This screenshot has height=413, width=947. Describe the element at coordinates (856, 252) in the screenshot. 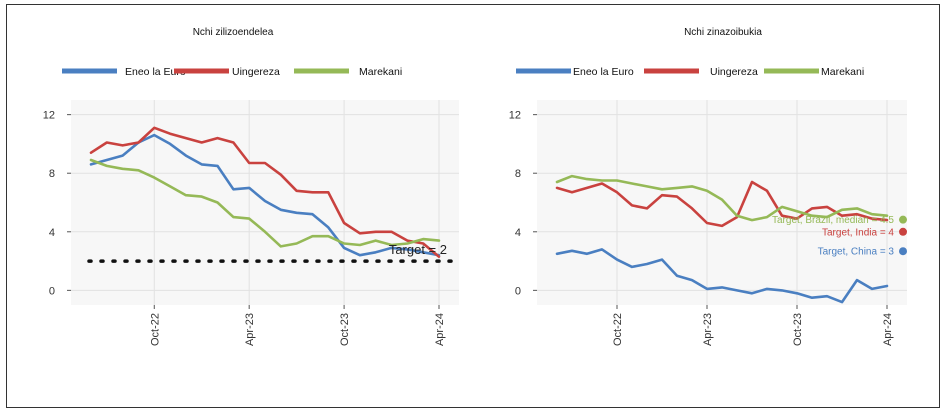

I see `target-marker-label: Target, China = 3` at that location.